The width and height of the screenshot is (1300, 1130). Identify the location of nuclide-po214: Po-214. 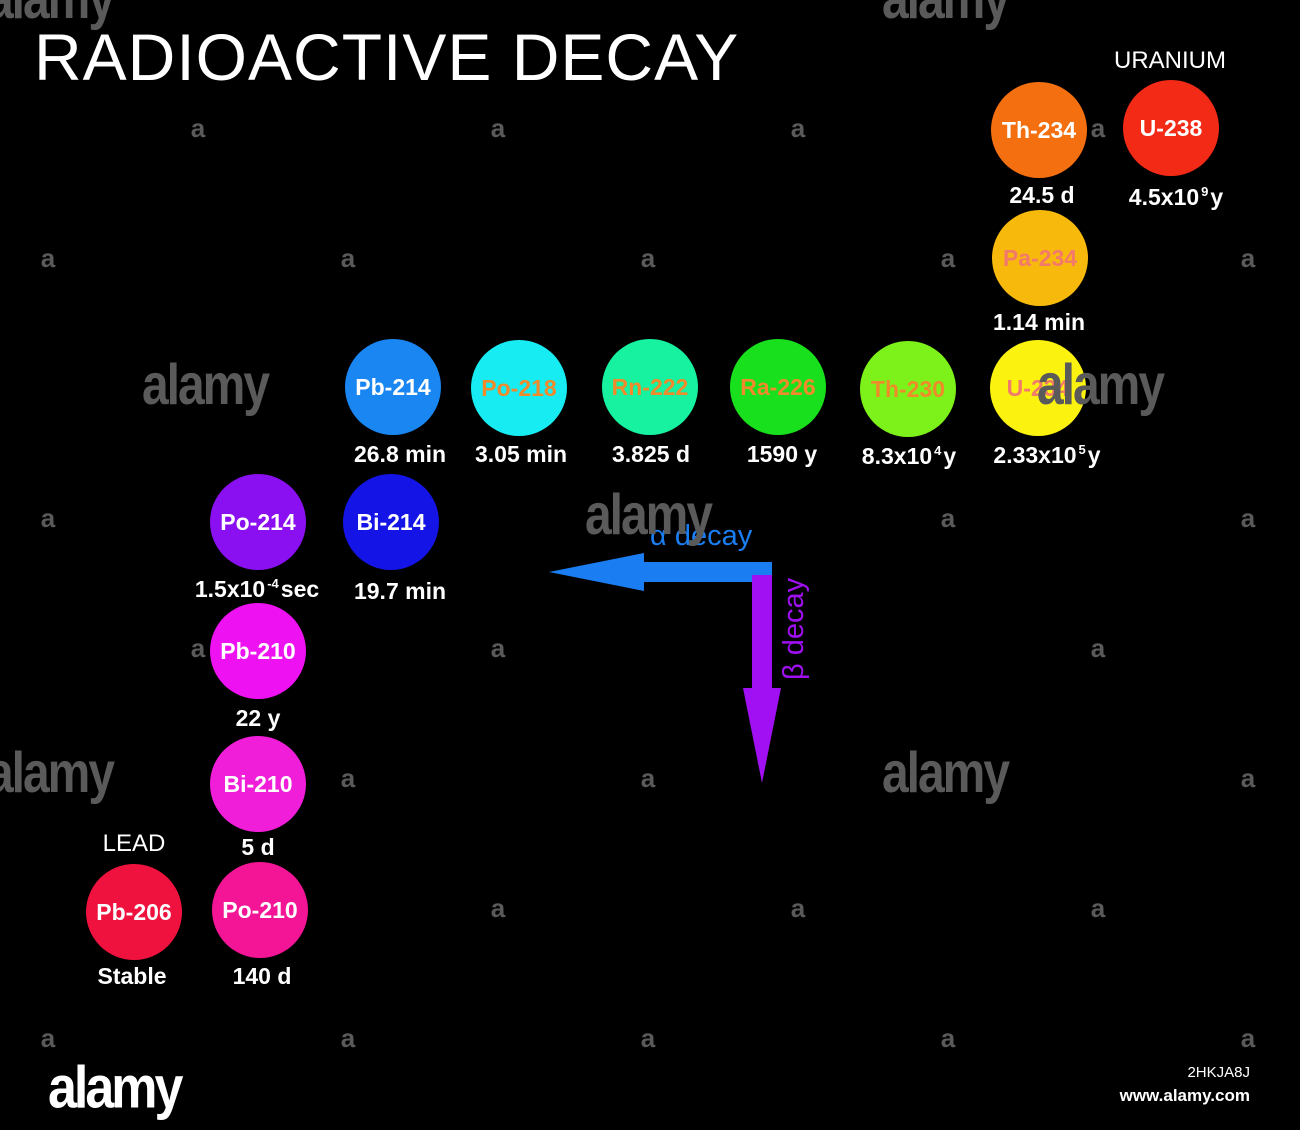
(258, 522).